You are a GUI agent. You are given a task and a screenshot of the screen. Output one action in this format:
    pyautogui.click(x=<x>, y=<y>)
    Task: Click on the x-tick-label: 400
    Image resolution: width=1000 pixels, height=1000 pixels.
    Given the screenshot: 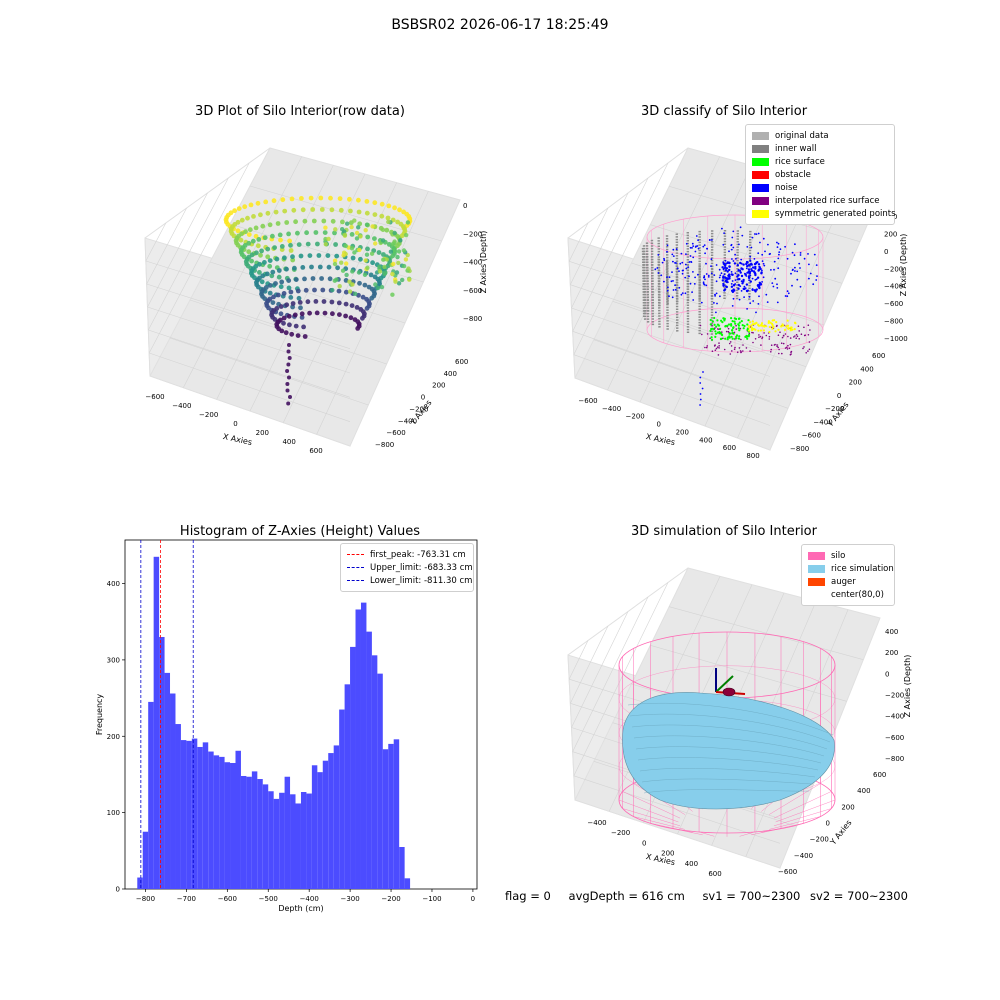 What is the action you would take?
    pyautogui.click(x=691, y=864)
    